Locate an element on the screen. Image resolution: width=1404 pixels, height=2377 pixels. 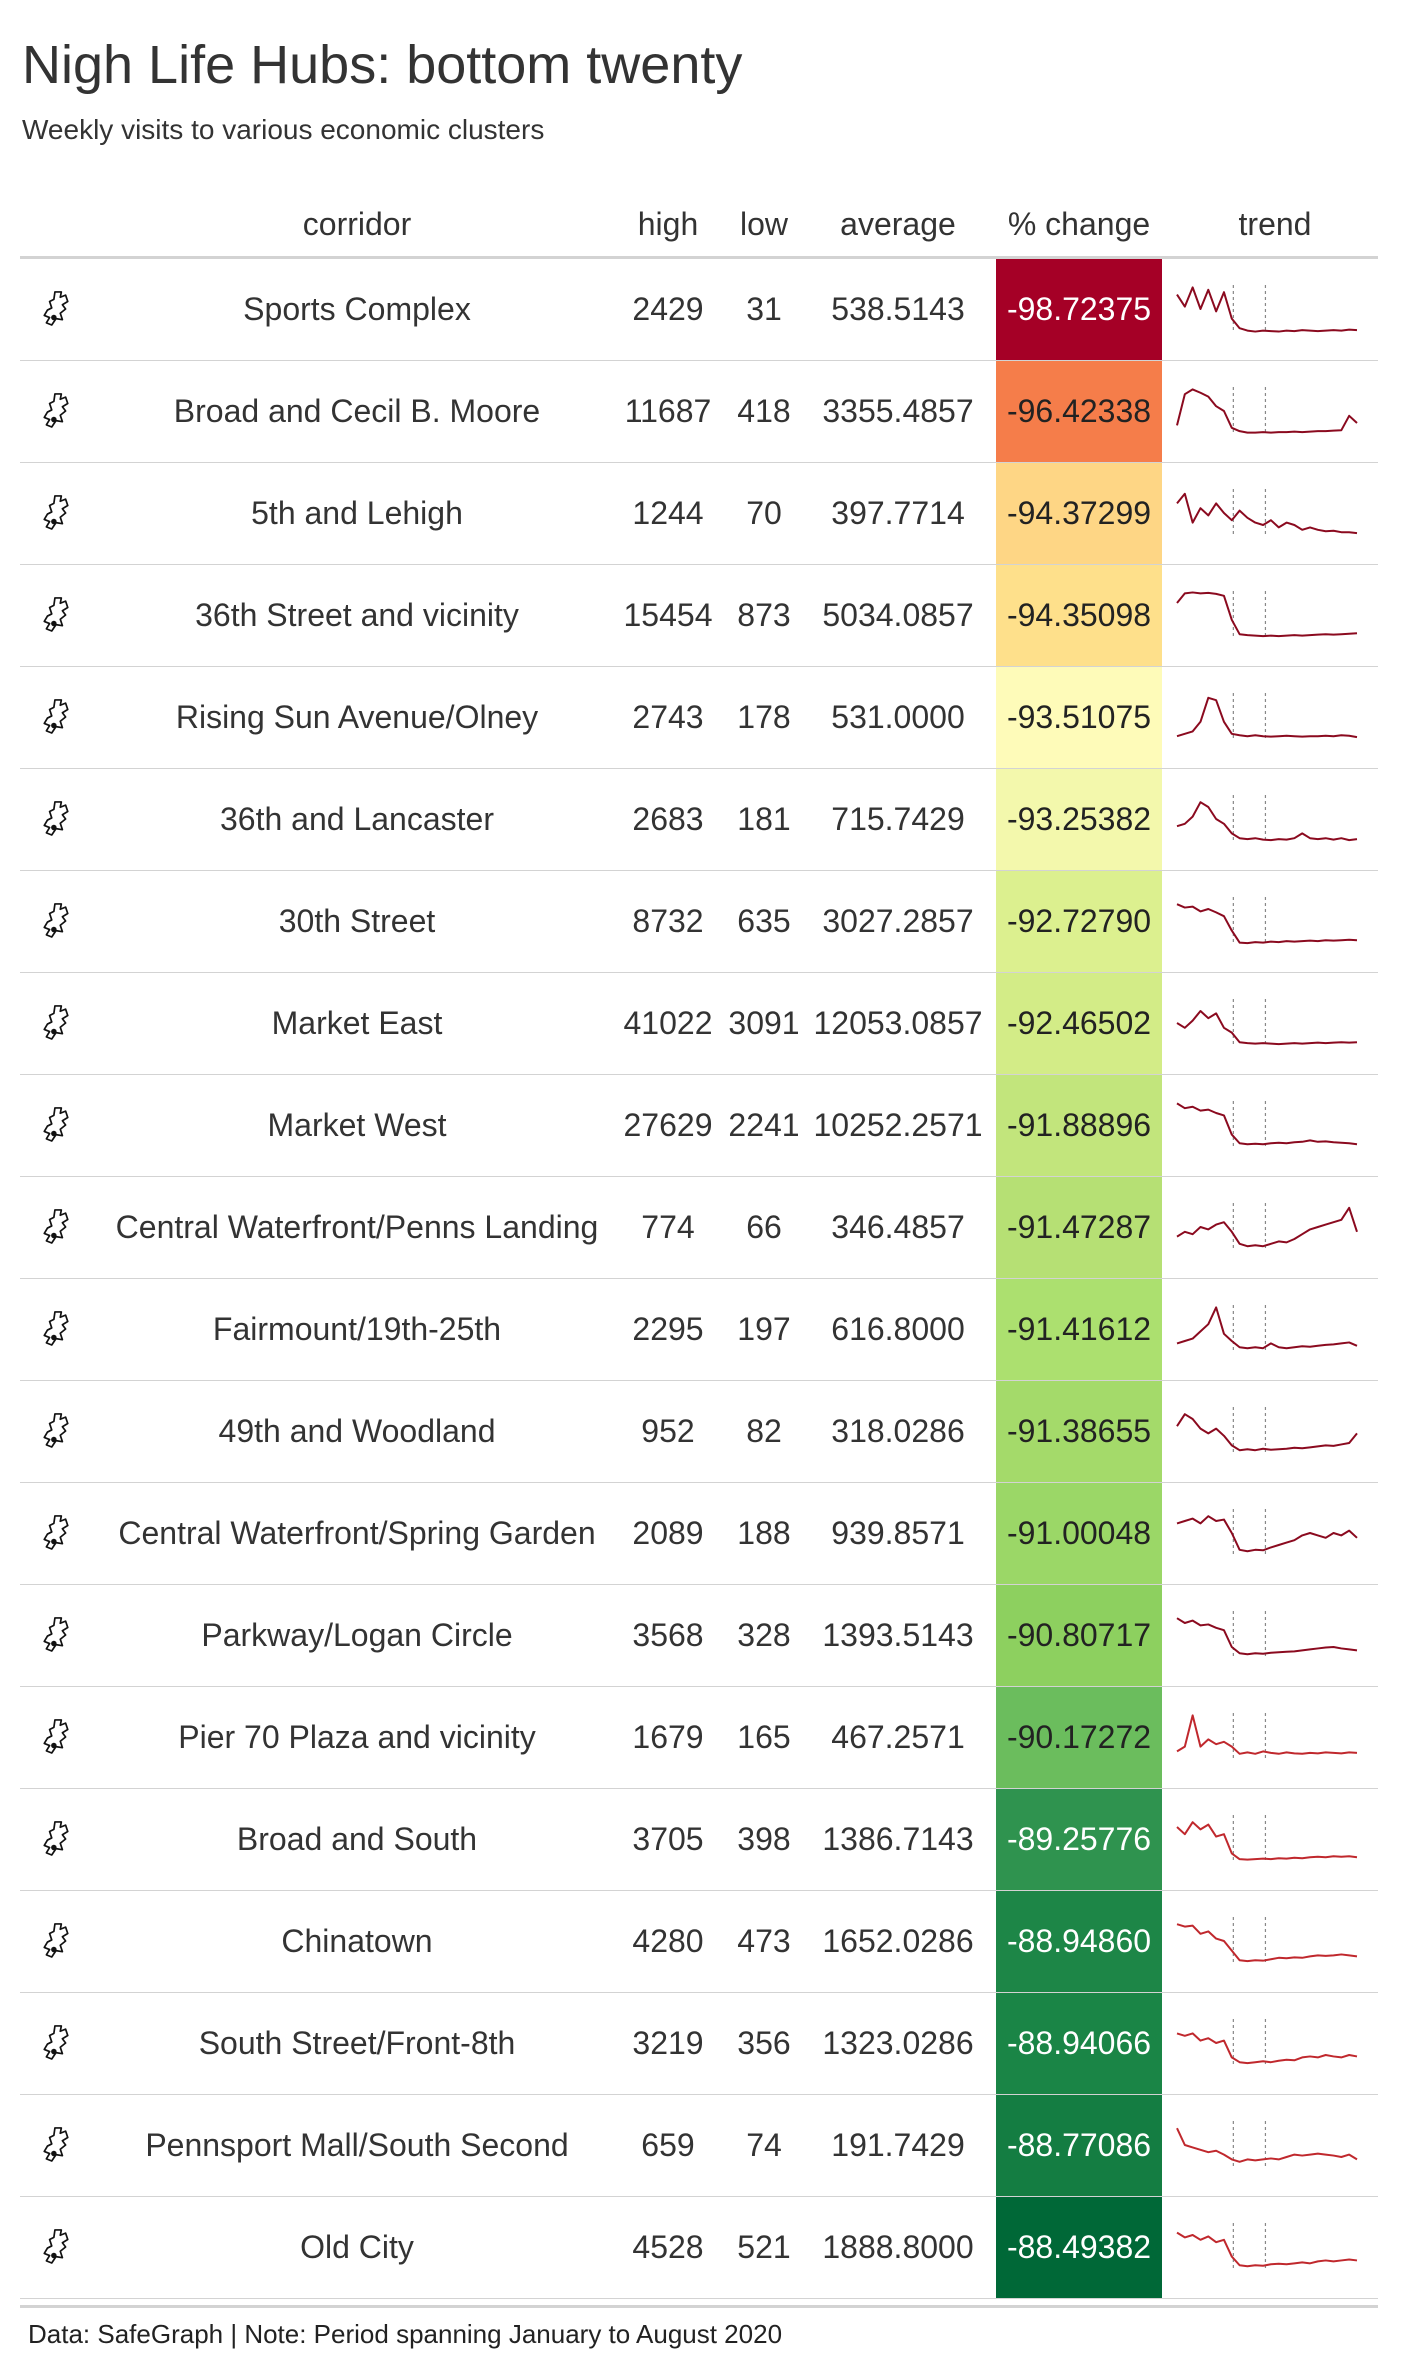
low-cell: 398 is located at coordinates (764, 1839).